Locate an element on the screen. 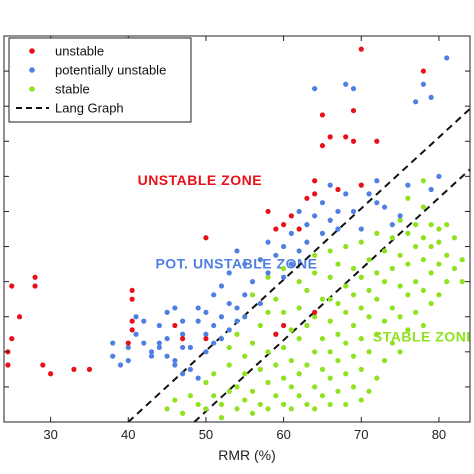 The height and width of the screenshot is (474, 474). x-axis-title: RMR (%) is located at coordinates (247, 455).